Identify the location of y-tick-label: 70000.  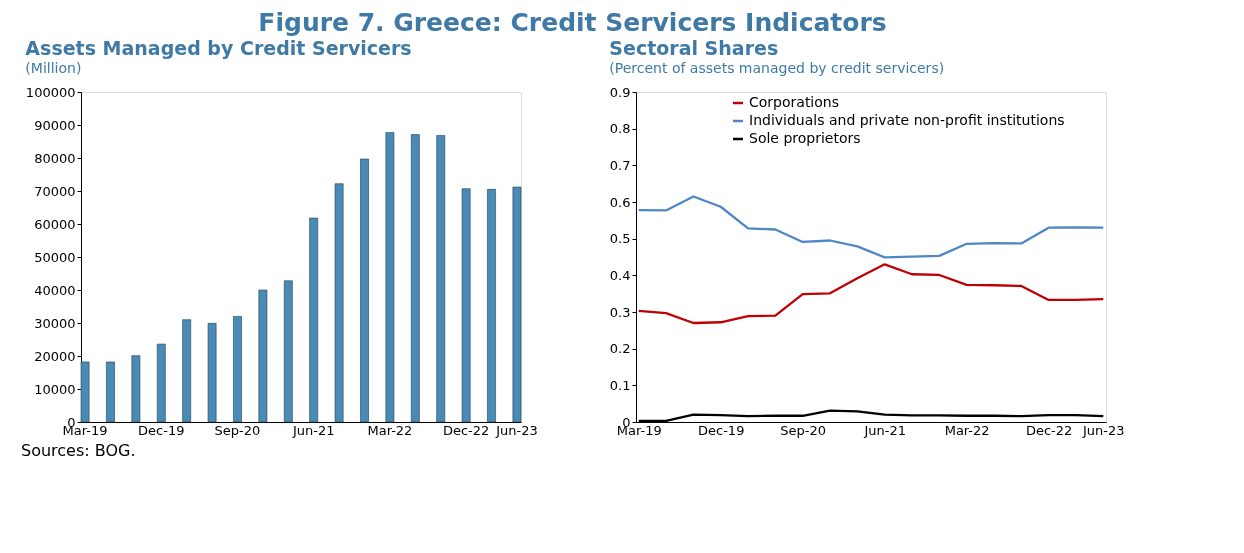
(55, 191).